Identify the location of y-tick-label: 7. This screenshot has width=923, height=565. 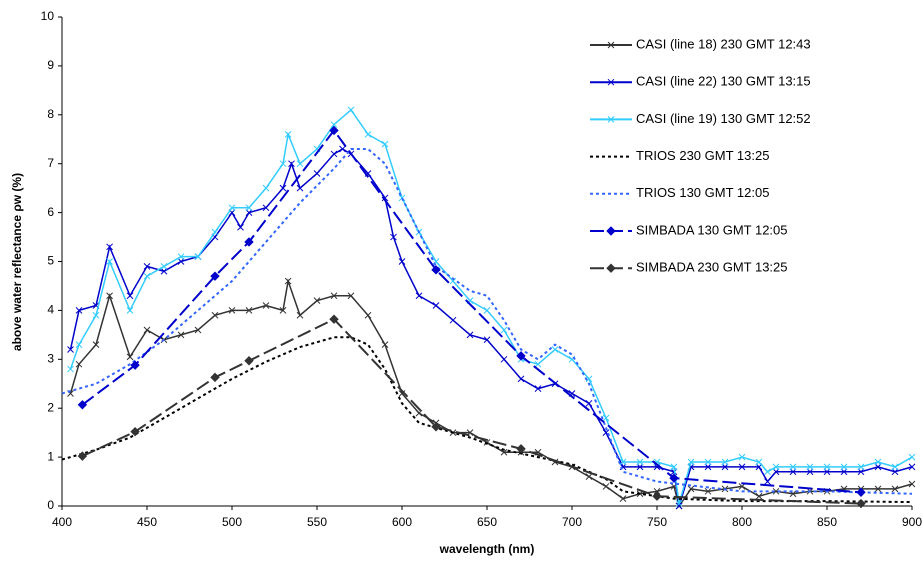
(50, 163).